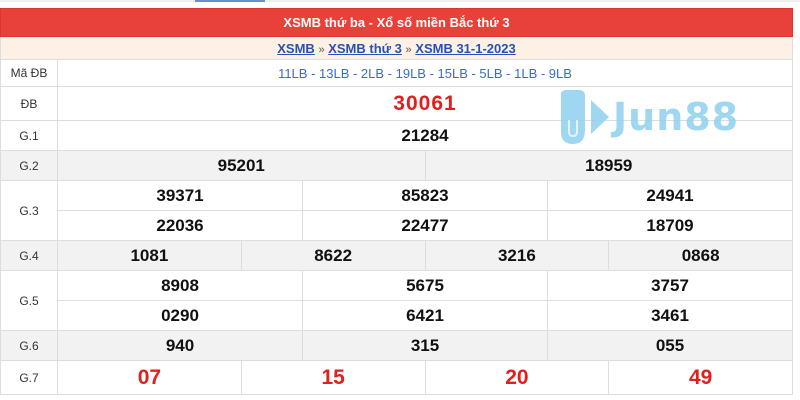 This screenshot has width=800, height=400. I want to click on row-label: G.6, so click(29, 345).